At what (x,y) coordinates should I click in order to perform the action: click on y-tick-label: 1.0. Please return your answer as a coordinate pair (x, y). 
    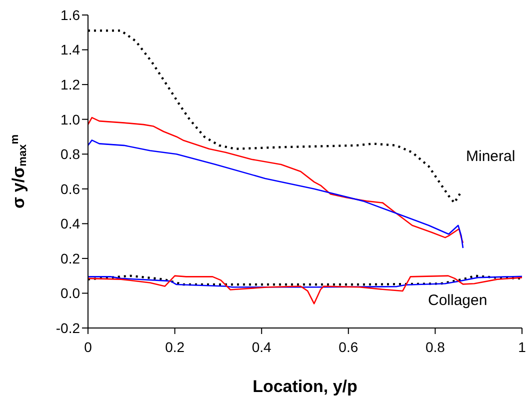
    Looking at the image, I should click on (70, 119).